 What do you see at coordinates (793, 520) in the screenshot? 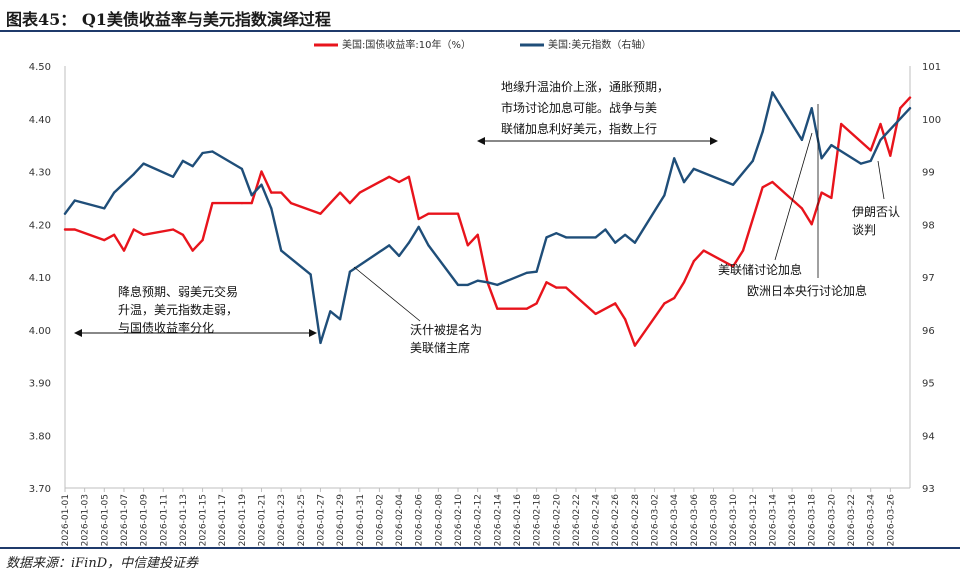
I see `x-tick-label: 2026-03-16` at bounding box center [793, 520].